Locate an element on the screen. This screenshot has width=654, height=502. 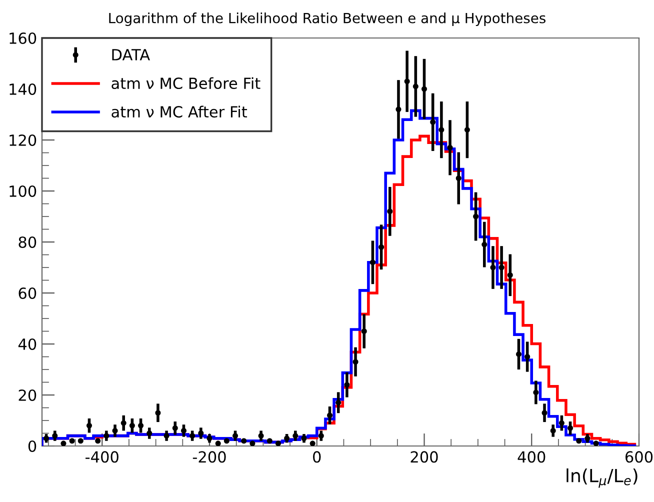
x-axis-title: ln(L$_{μ}$/L$_{e}$) is located at coordinates (602, 478).